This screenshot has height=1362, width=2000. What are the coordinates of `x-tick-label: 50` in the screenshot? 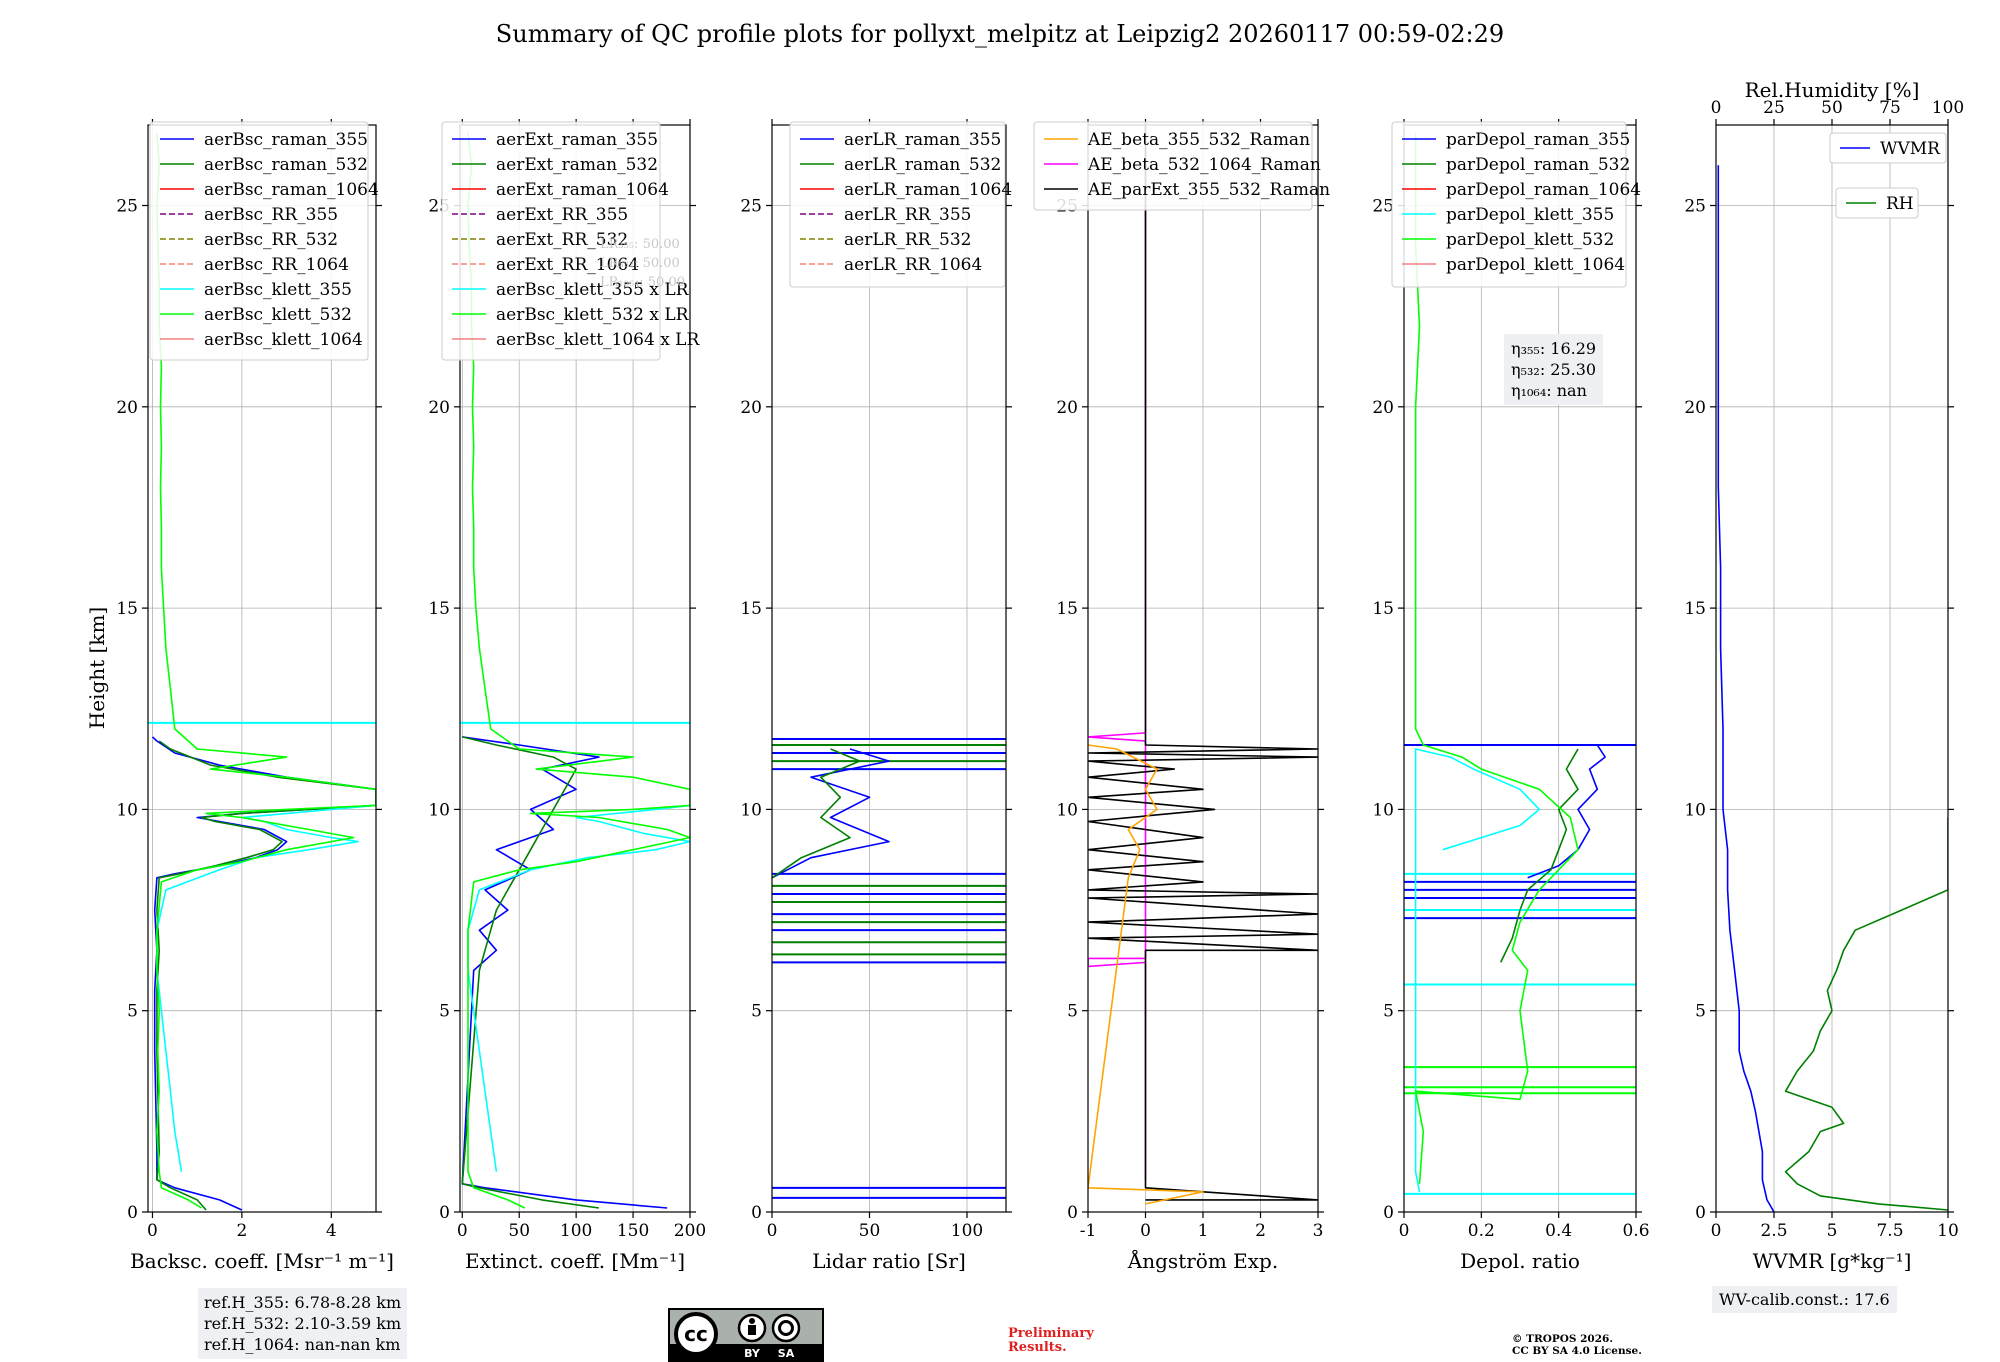 It's located at (870, 1231).